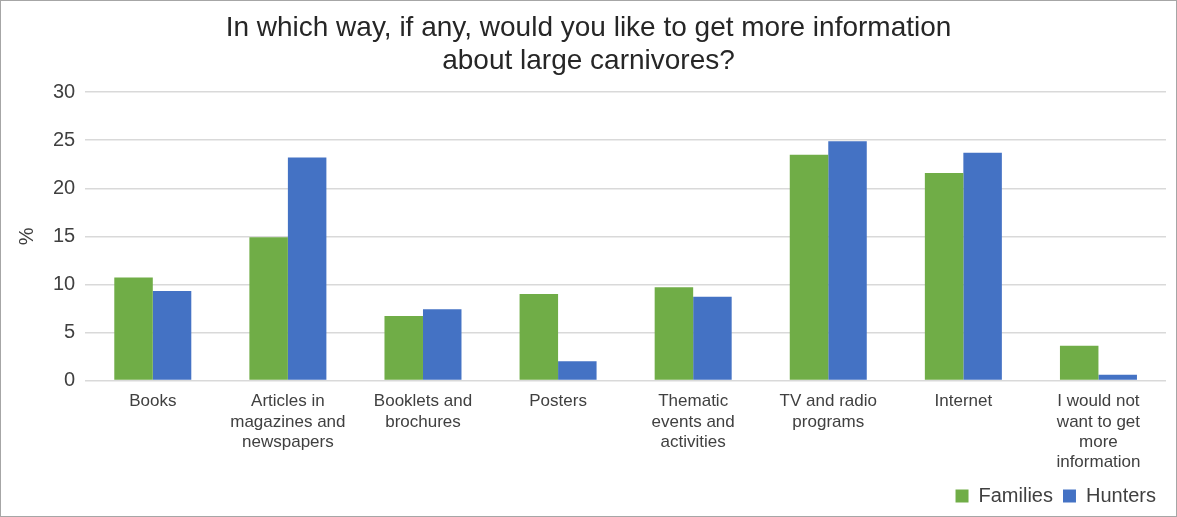 This screenshot has height=517, width=1177. Describe the element at coordinates (70, 378) in the screenshot. I see `y-tick-label: 0` at that location.